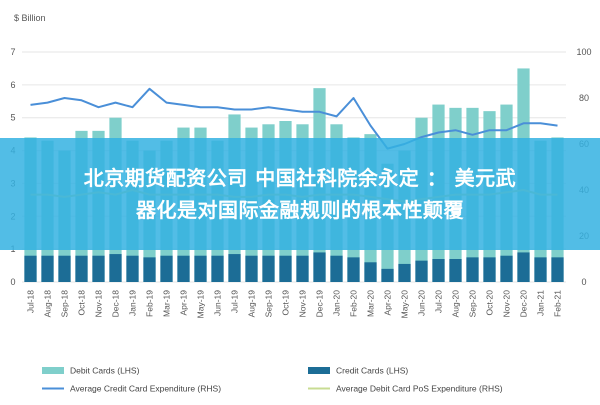 The image size is (600, 405). Describe the element at coordinates (419, 389) in the screenshot. I see `legend-label: Average Debit Card PoS Expenditure (RHS)` at that location.